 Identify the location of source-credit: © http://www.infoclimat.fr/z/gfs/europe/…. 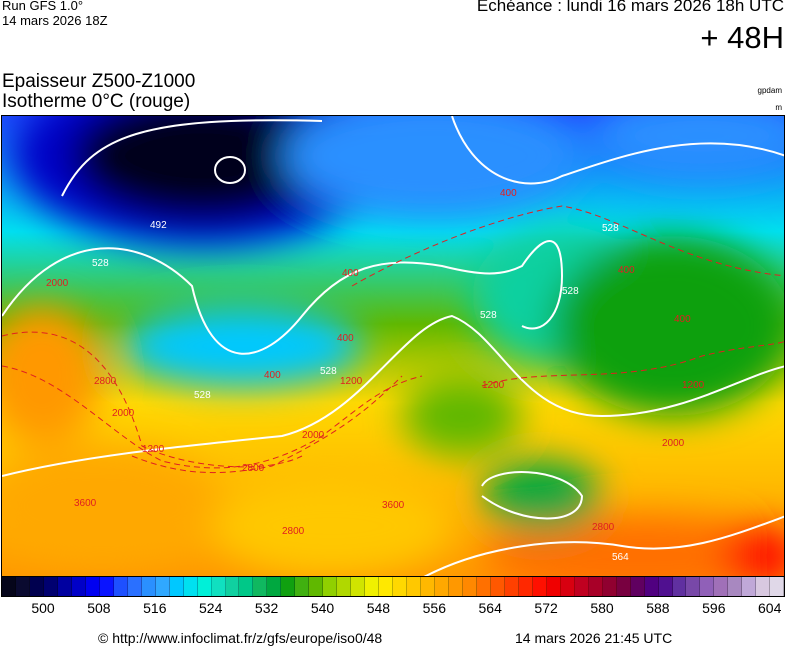
(240, 638).